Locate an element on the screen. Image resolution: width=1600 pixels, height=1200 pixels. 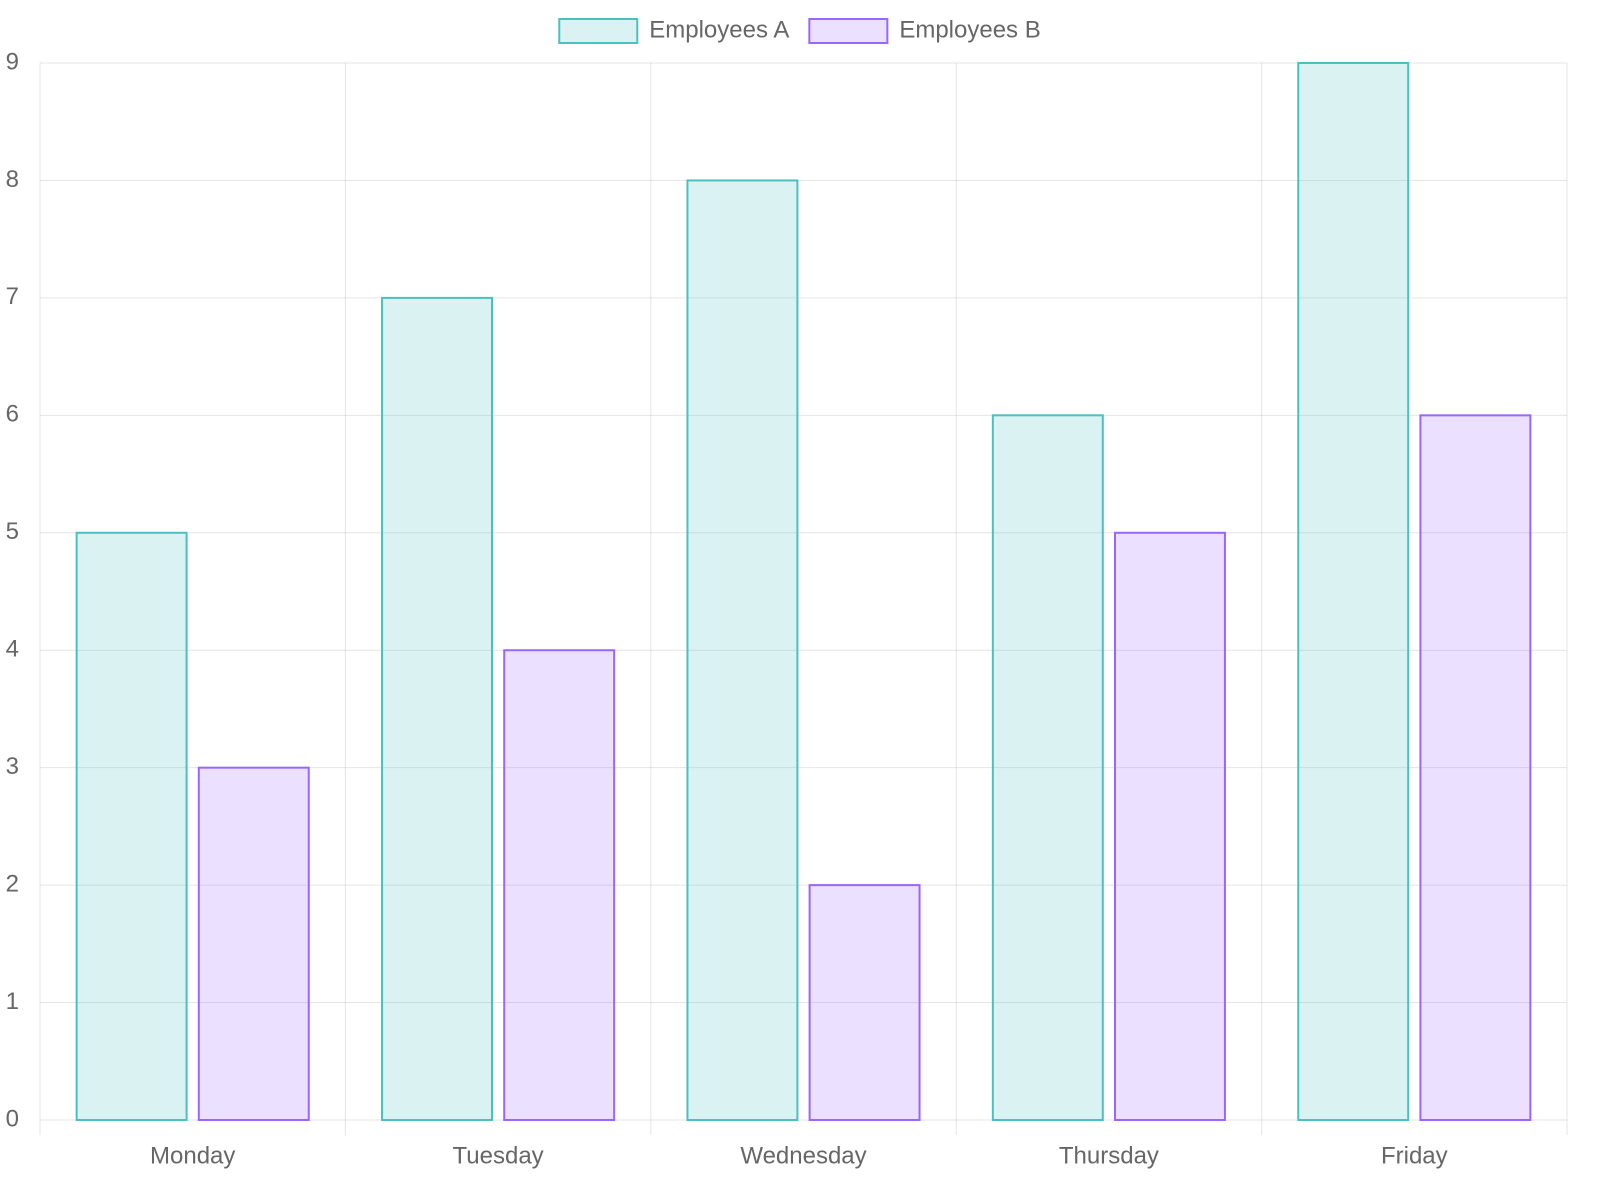
x-tick-label: Tuesday is located at coordinates (498, 1155).